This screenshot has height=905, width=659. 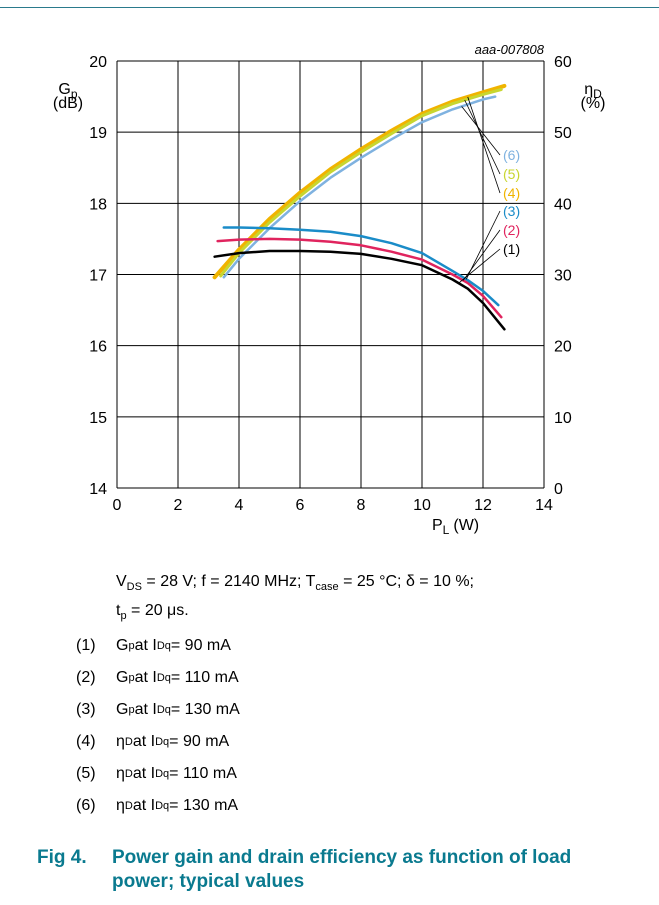 I want to click on x-tick-label: 12, so click(x=483, y=505).